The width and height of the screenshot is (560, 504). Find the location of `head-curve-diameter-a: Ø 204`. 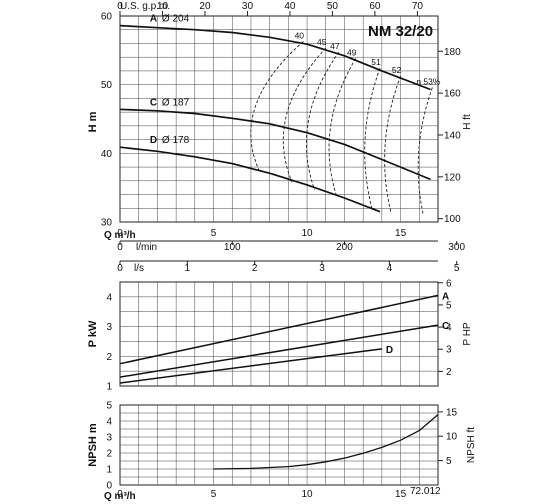

head-curve-diameter-a: Ø 204 is located at coordinates (176, 19).